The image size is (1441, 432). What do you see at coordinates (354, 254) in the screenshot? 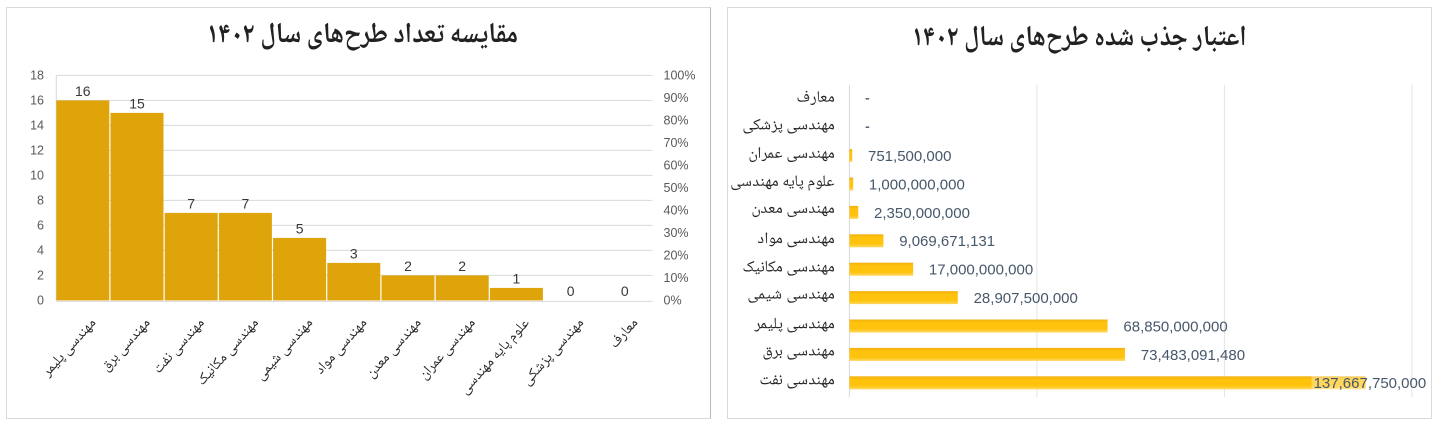
I see `svg-text: 3` at bounding box center [354, 254].